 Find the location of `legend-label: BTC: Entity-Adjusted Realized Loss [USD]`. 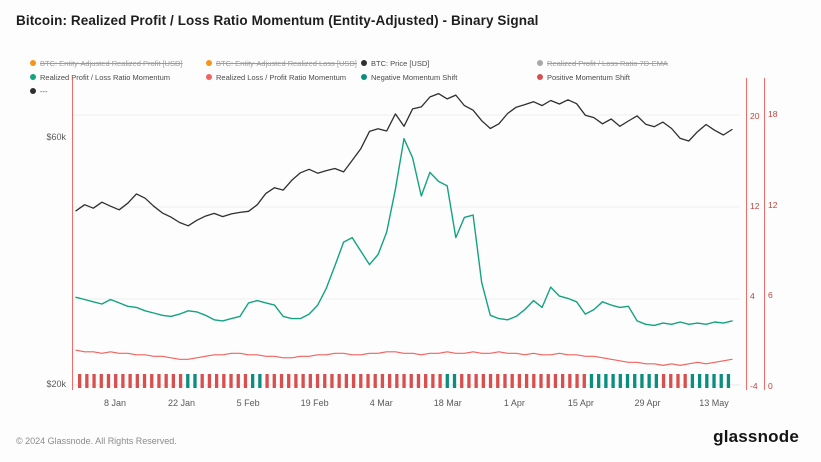

legend-label: BTC: Entity-Adjusted Realized Loss [USD] is located at coordinates (286, 63).